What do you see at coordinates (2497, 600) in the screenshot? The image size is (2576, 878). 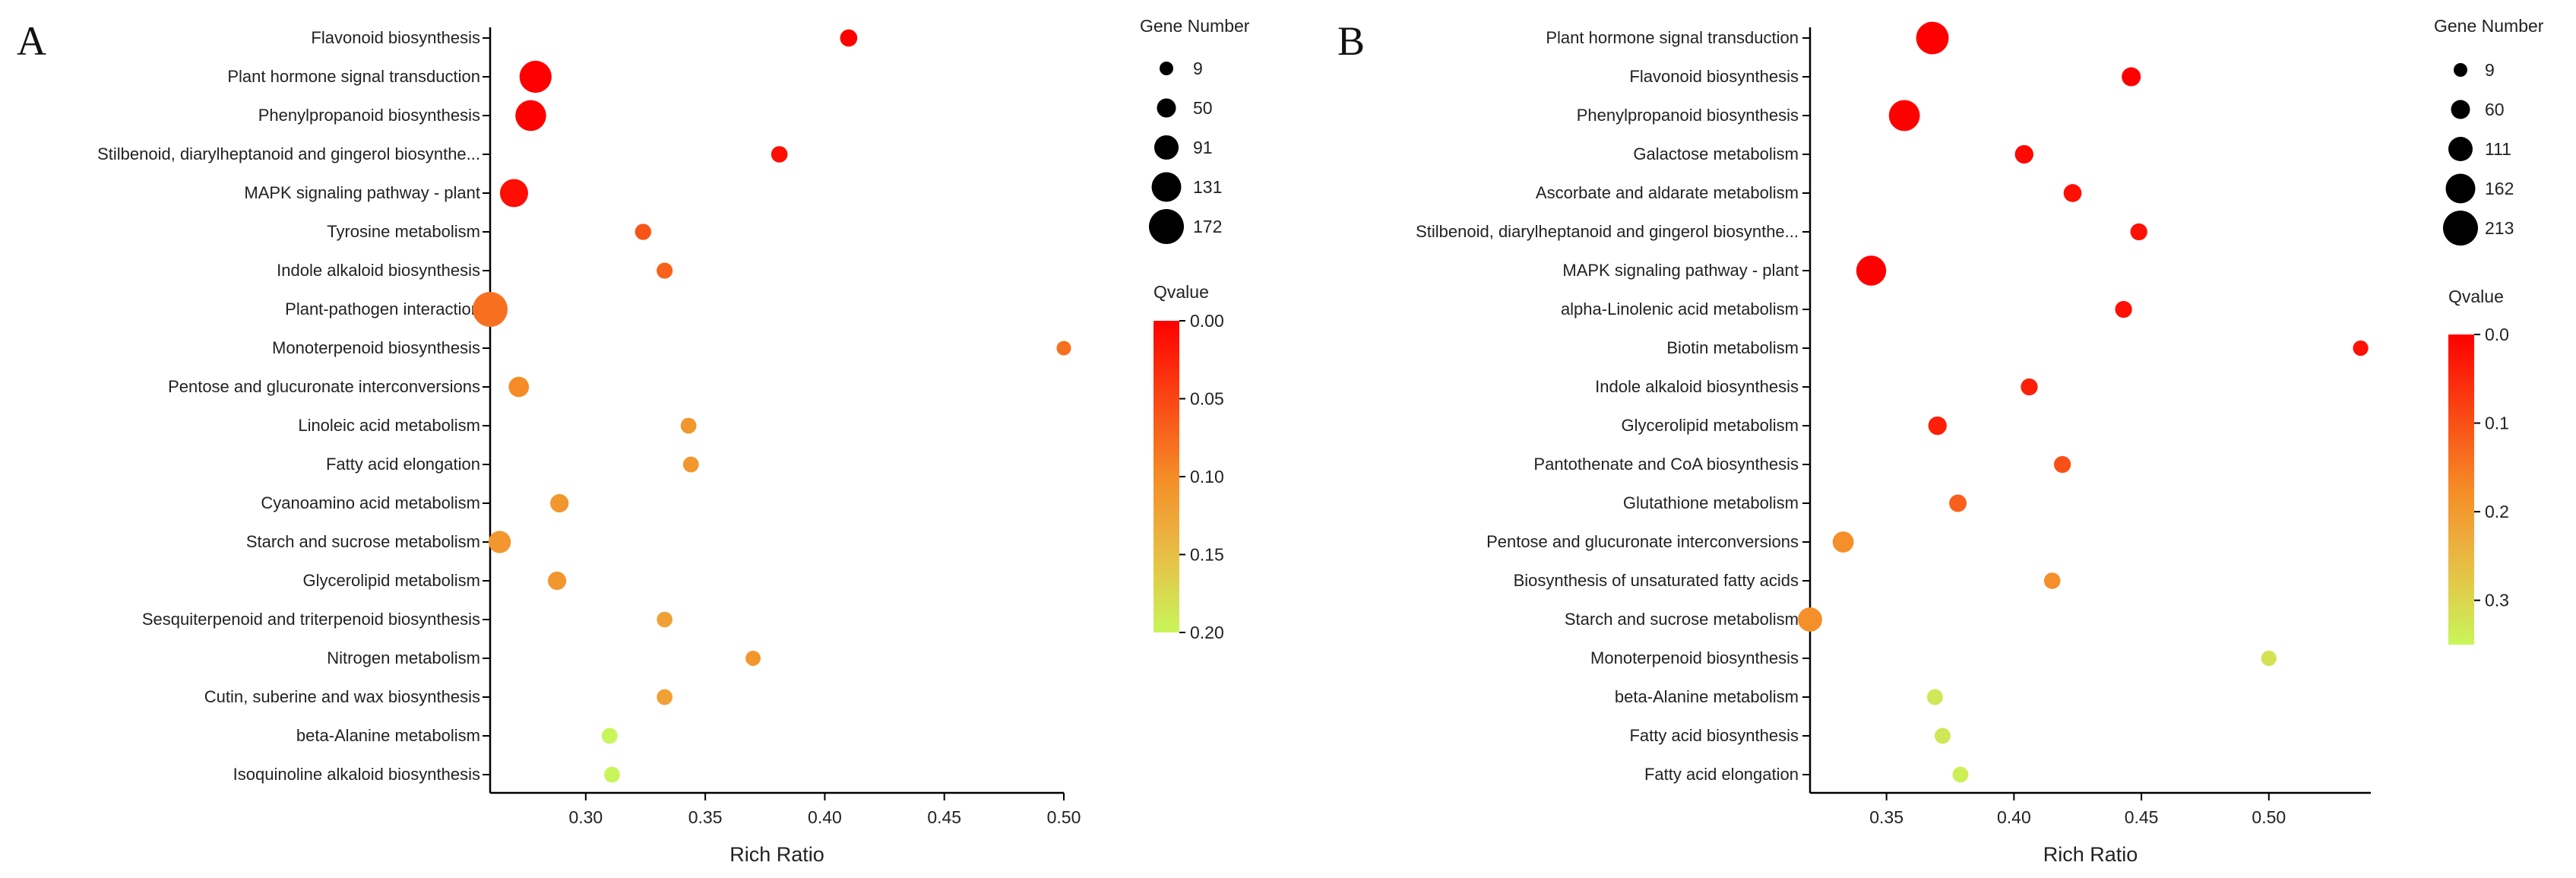 I see `color-bar-tick-label: 0.3` at bounding box center [2497, 600].